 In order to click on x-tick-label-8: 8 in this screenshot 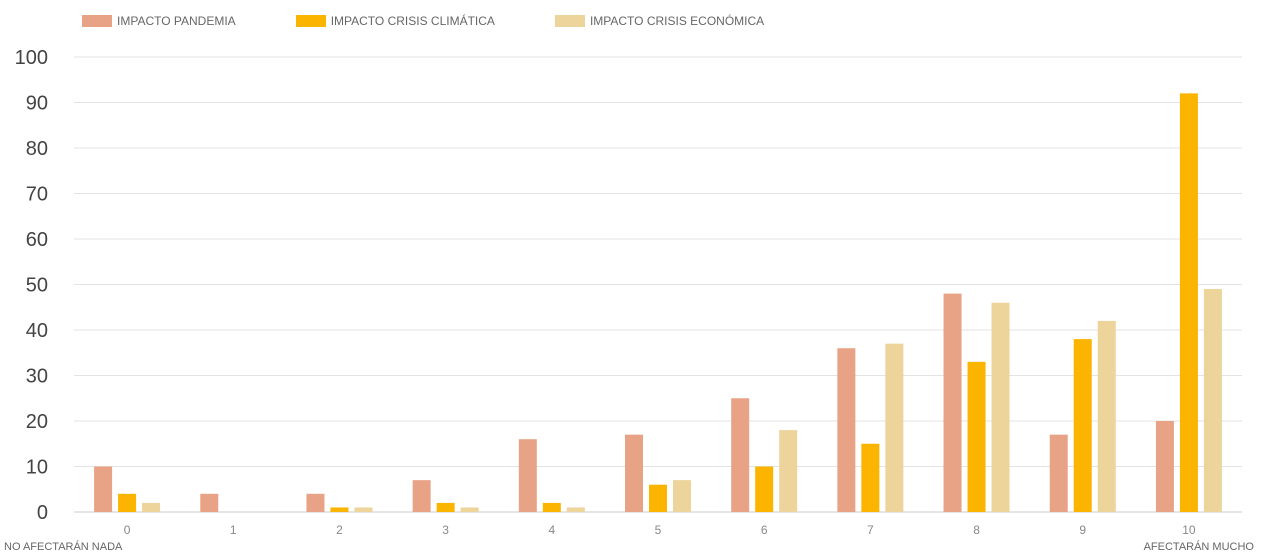, I will do `click(976, 530)`.